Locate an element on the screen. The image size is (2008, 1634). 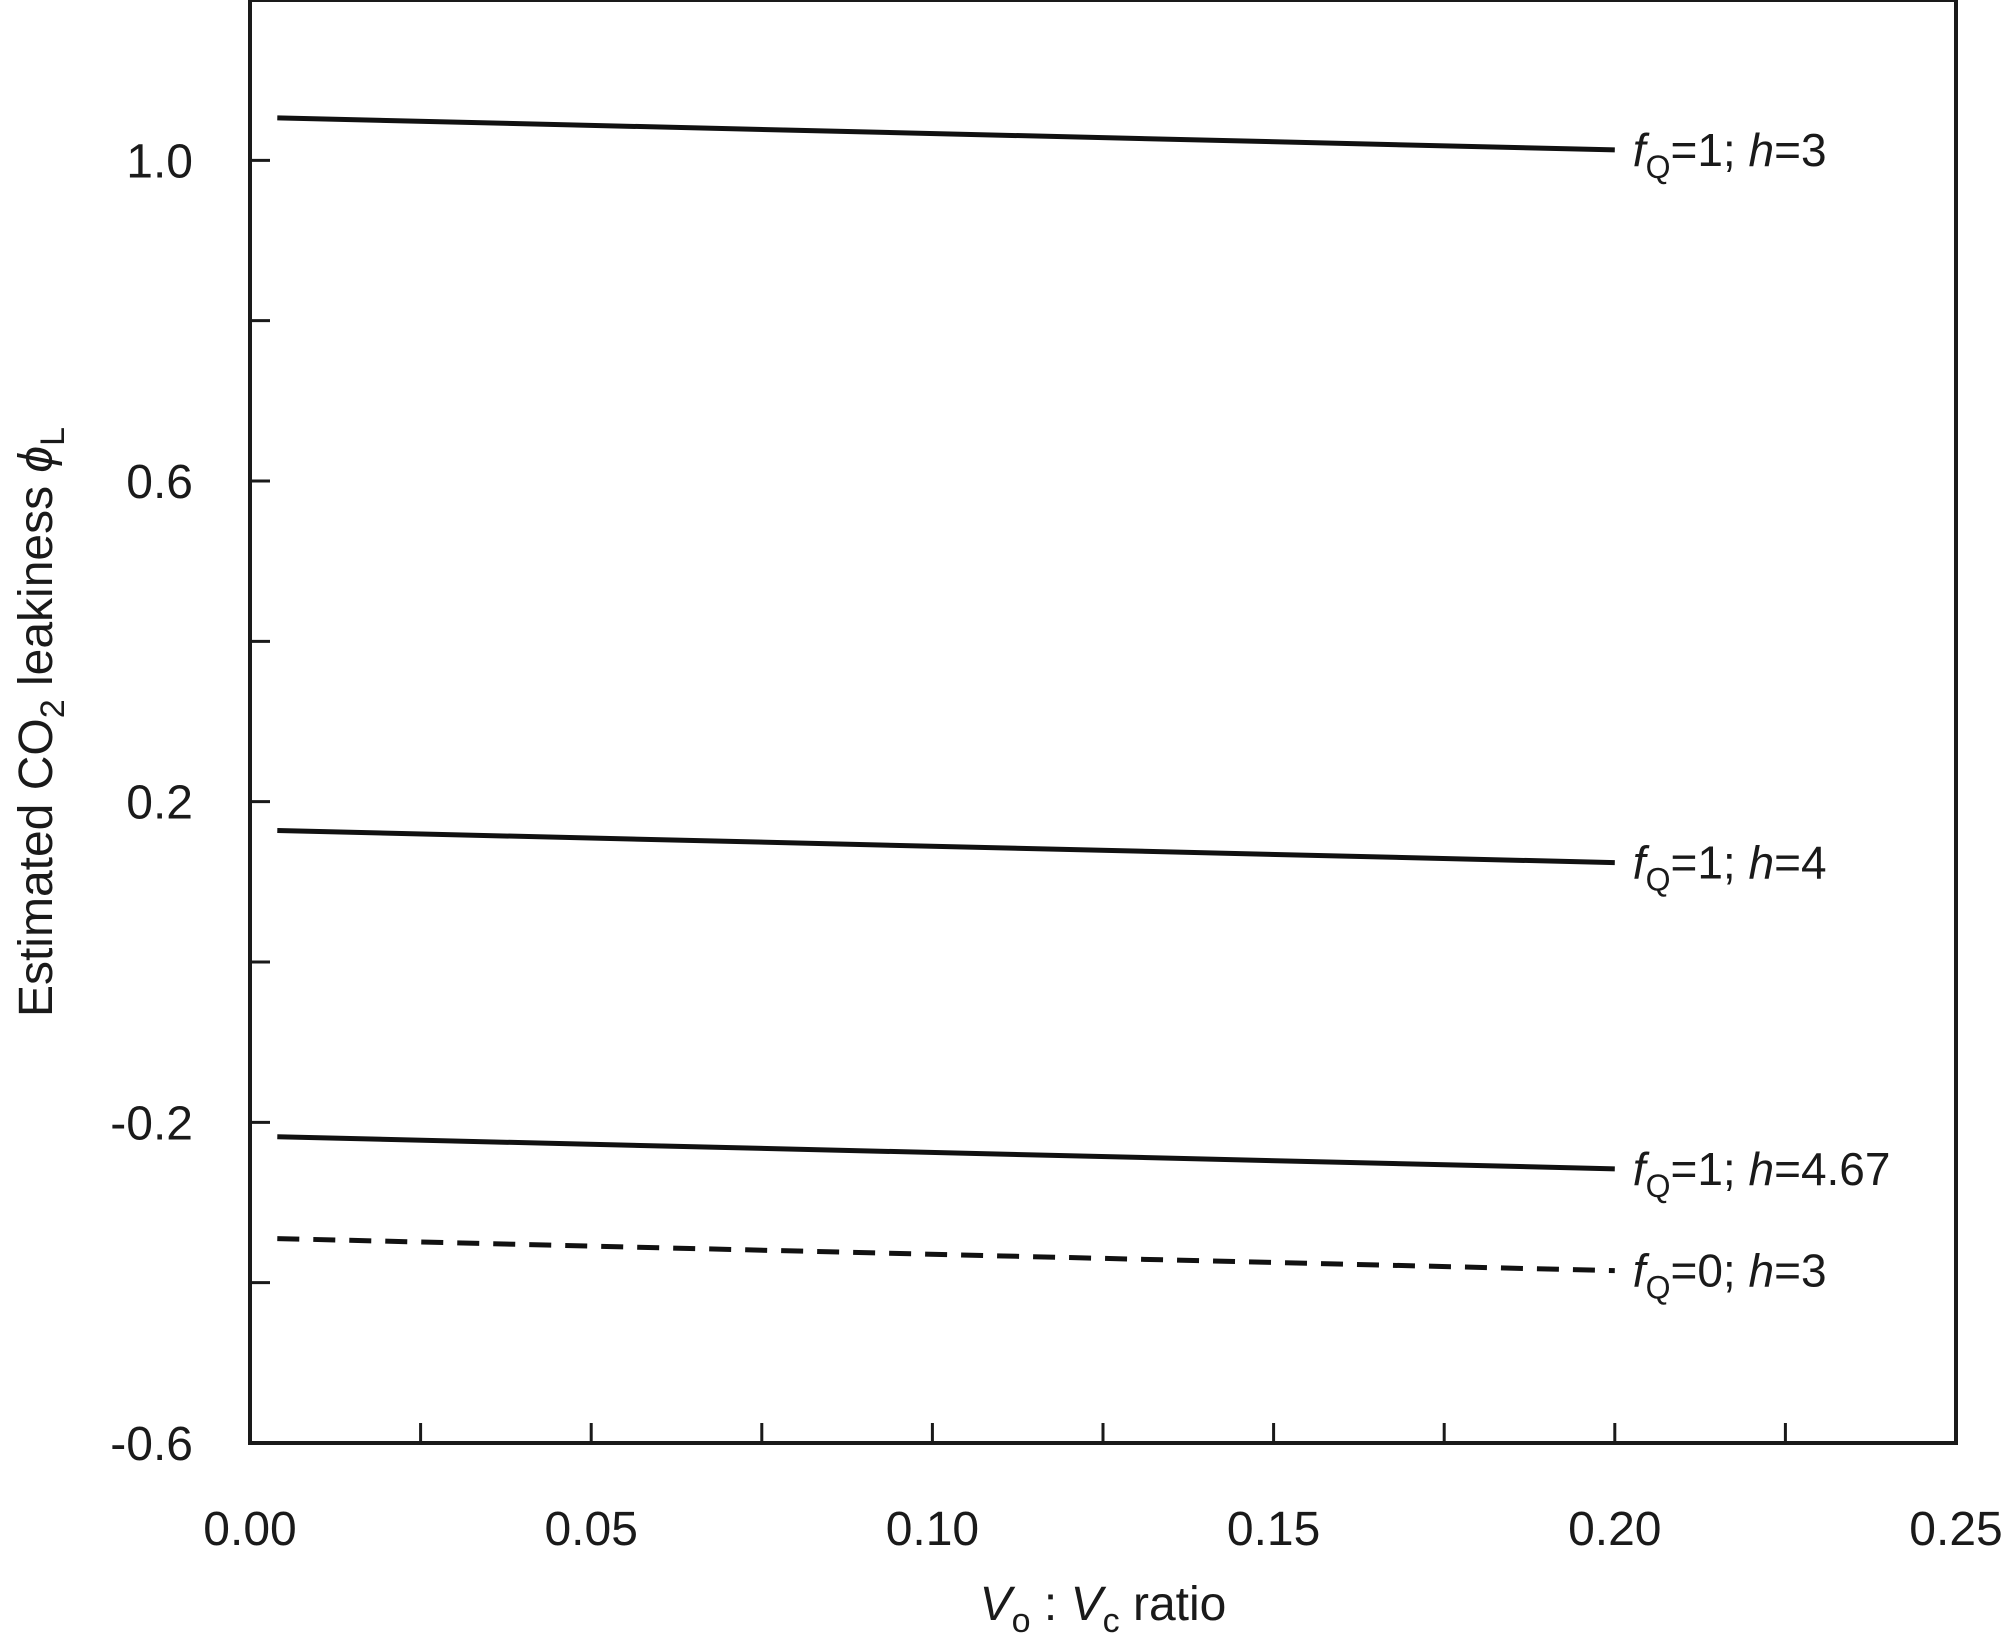
series-label: fQ=1; h=4 is located at coordinates (1730, 867).